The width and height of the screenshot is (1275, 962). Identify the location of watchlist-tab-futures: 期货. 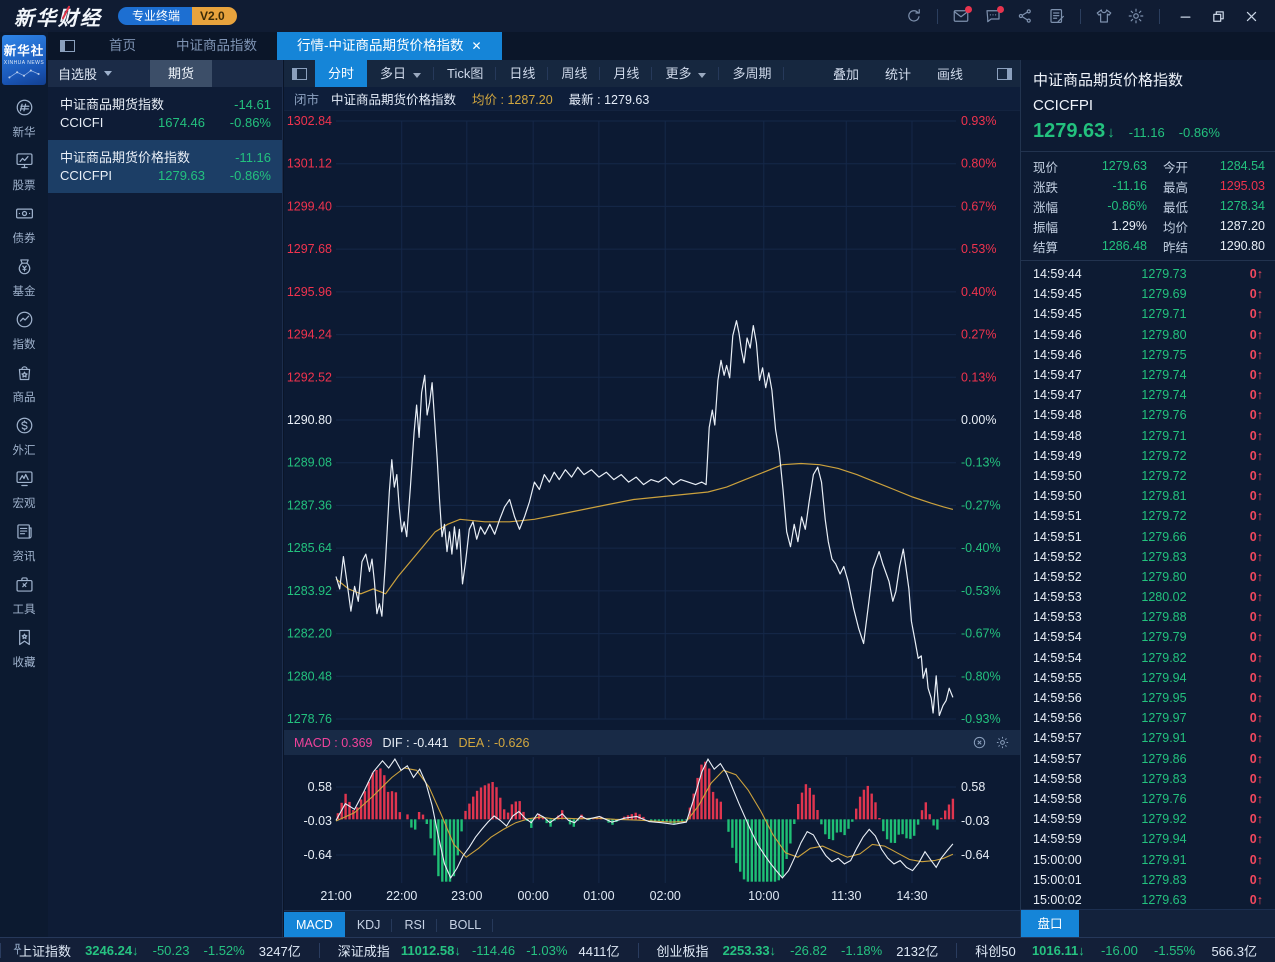
(181, 73).